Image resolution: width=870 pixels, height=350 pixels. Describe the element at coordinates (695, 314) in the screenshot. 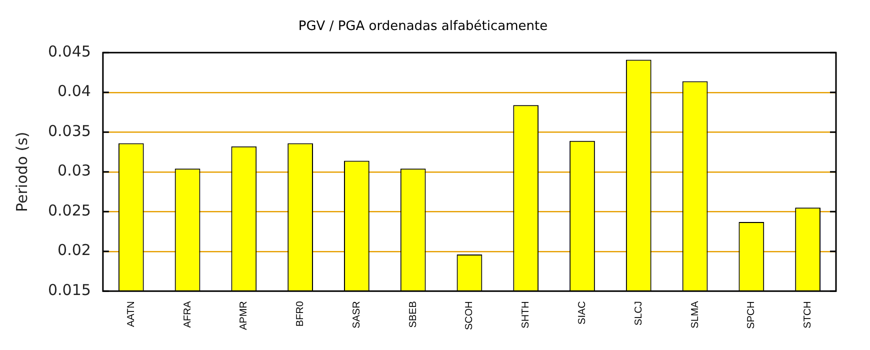

I see `x-tick-label: SLMA` at that location.